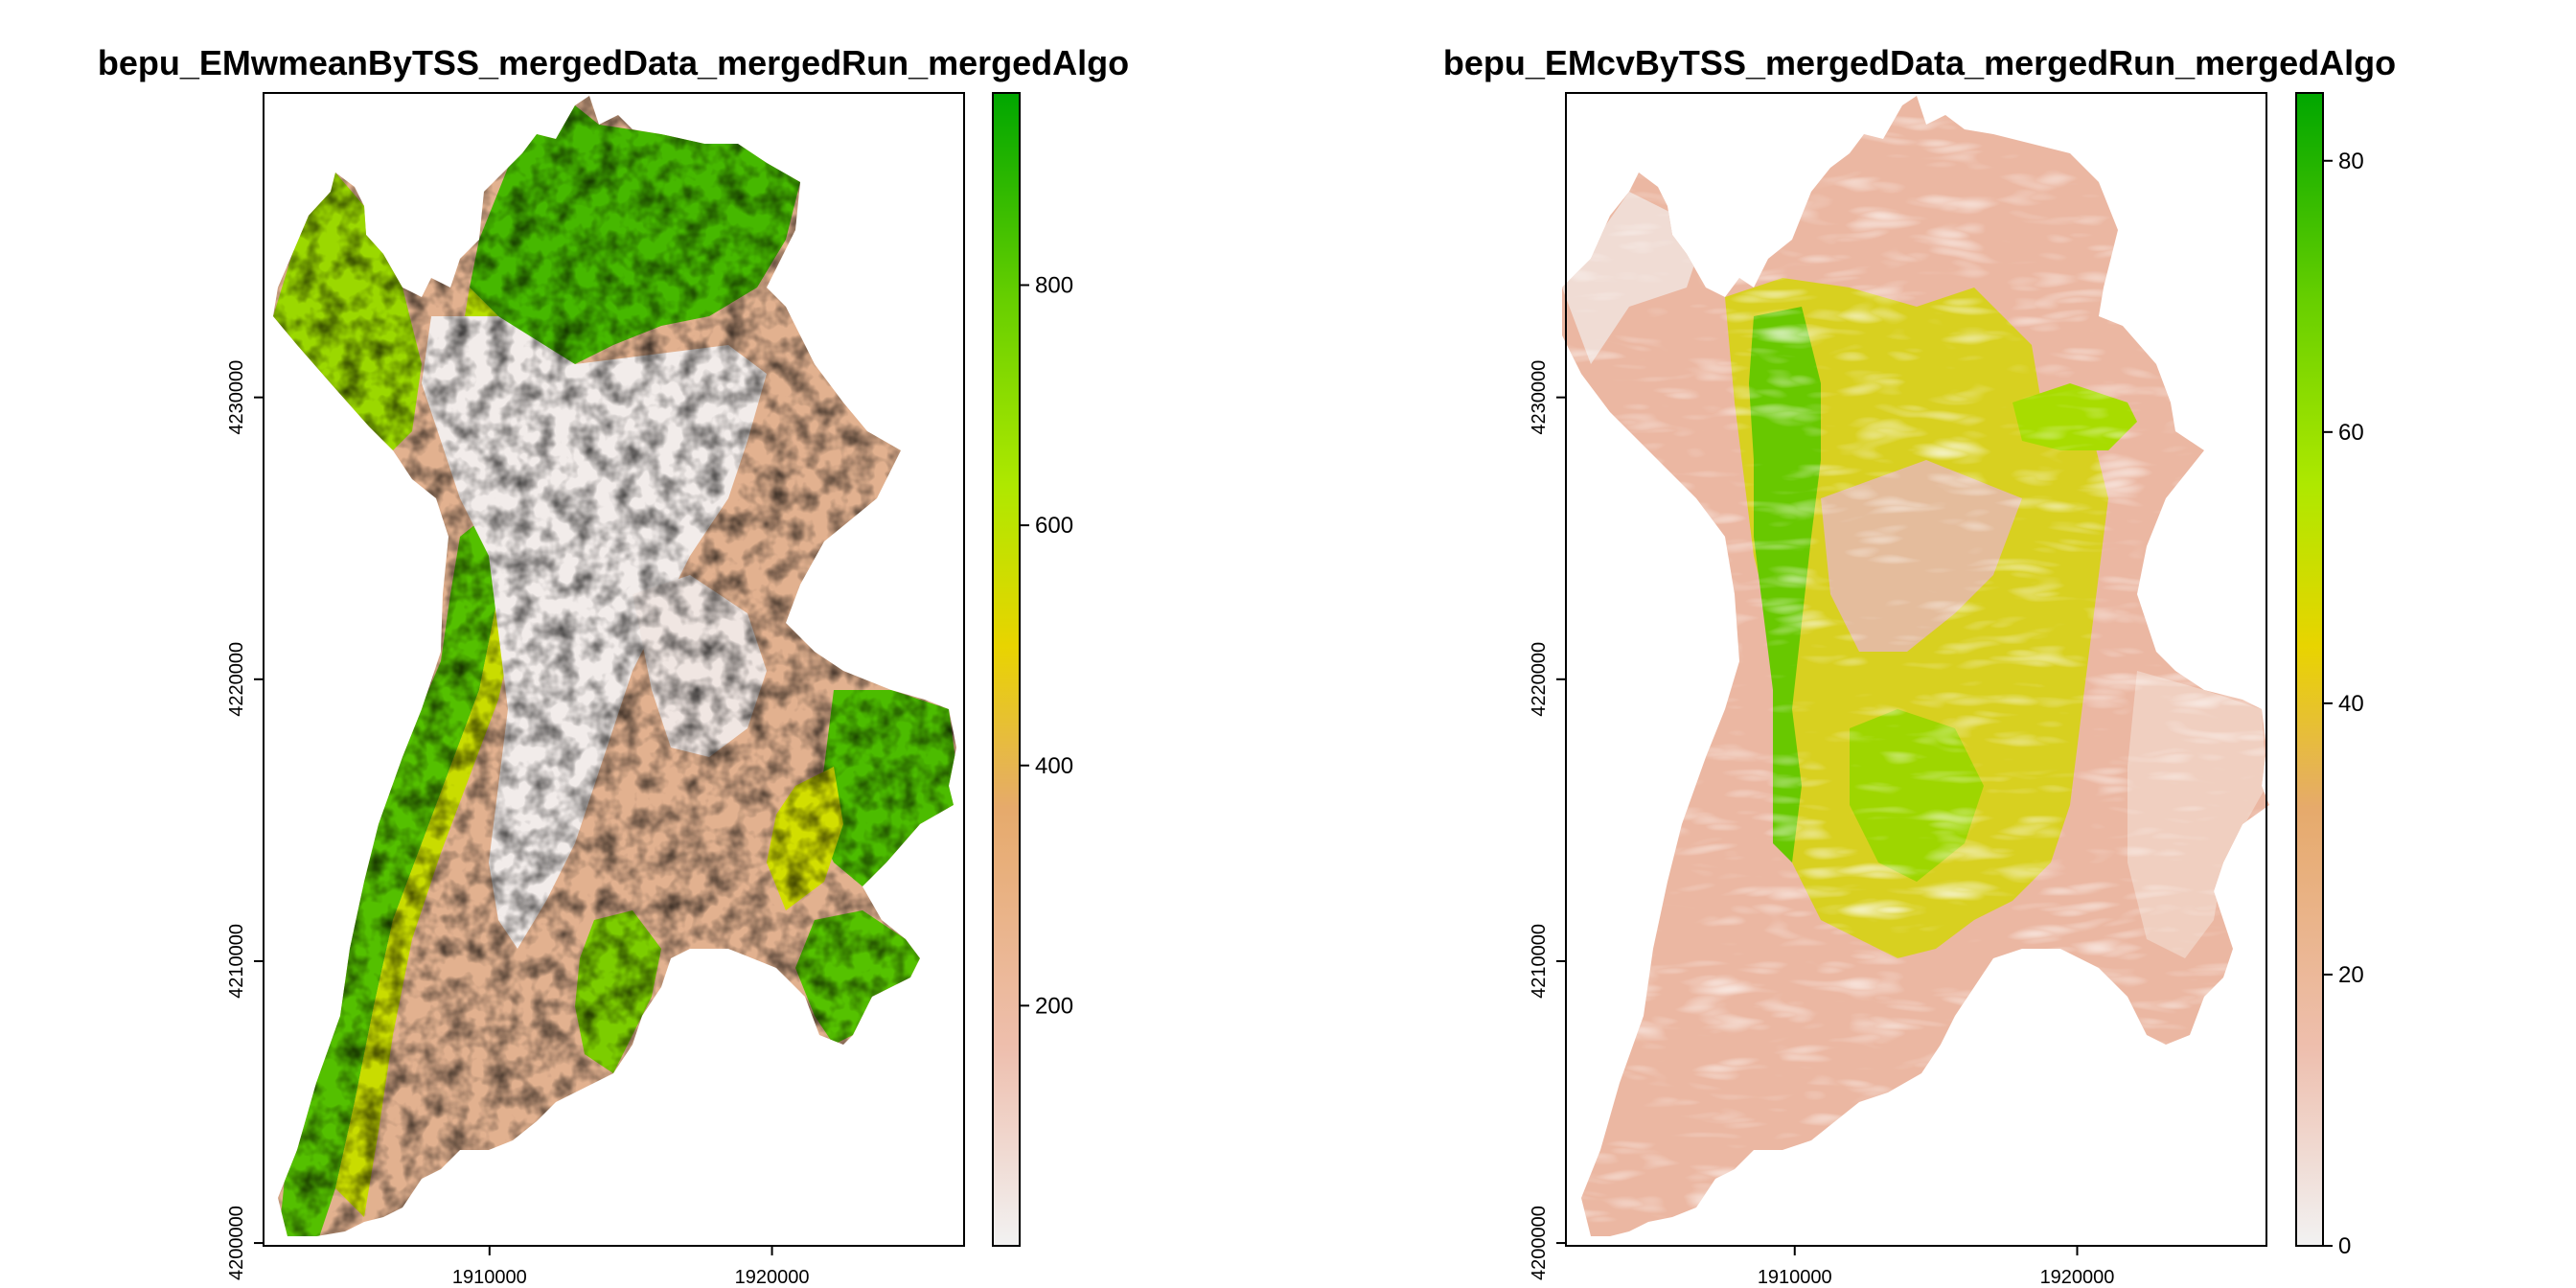 The width and height of the screenshot is (2576, 1288). What do you see at coordinates (1054, 766) in the screenshot?
I see `legend-tick-label: 400` at bounding box center [1054, 766].